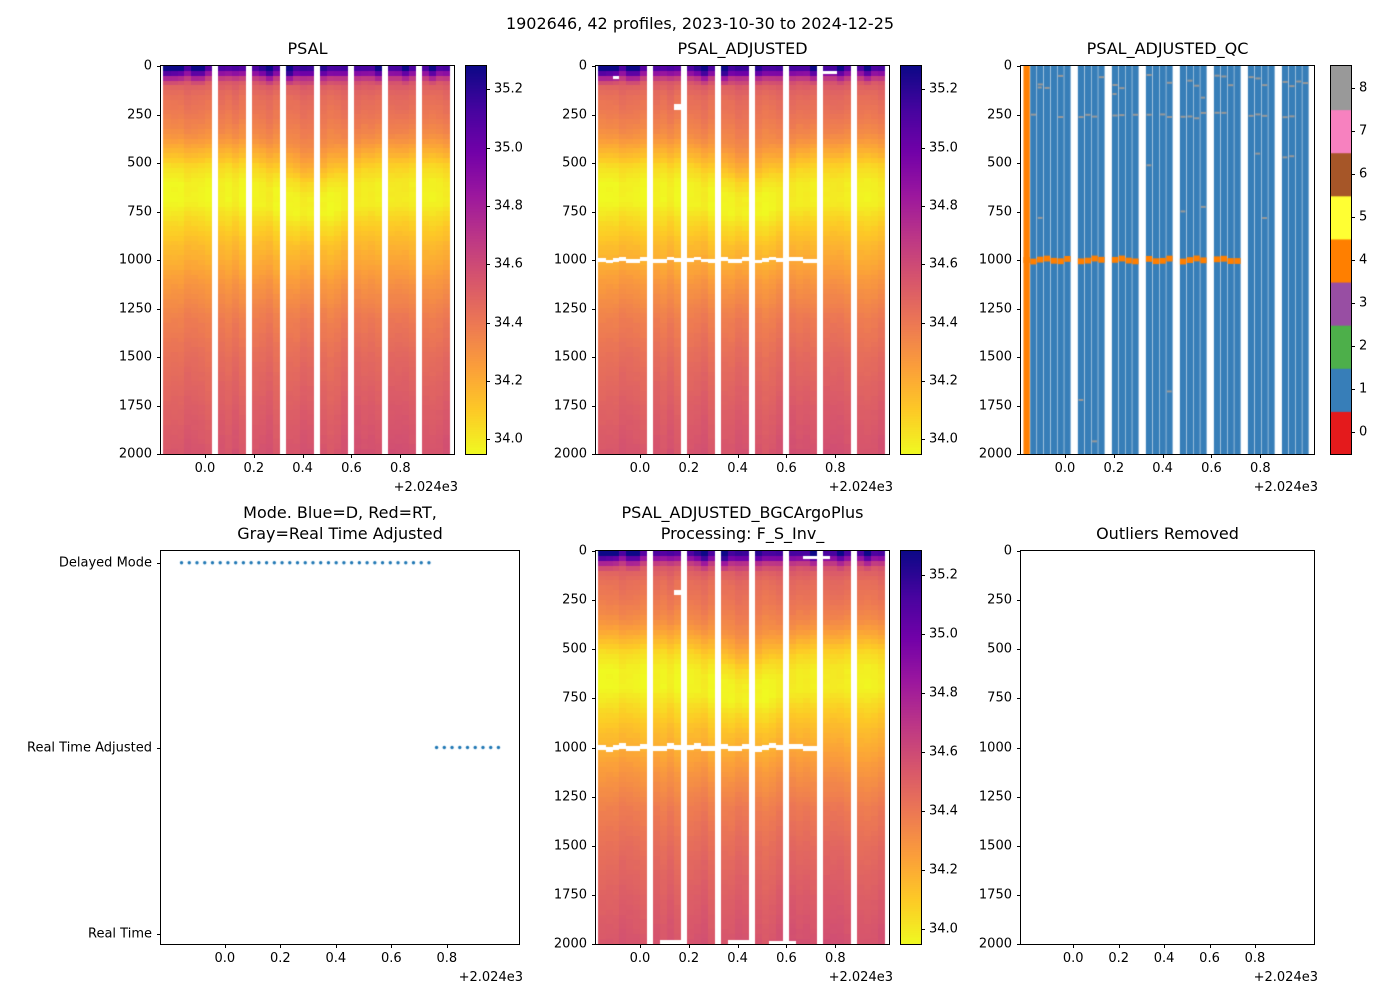 The width and height of the screenshot is (1400, 1000). Describe the element at coordinates (280, 958) in the screenshot. I see `x-tick-label: 0.2` at that location.